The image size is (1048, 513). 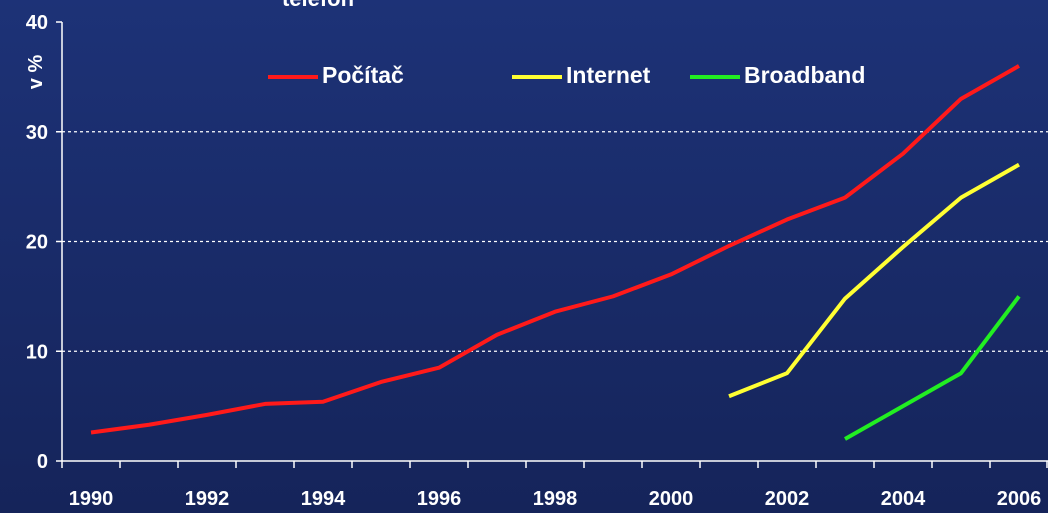 What do you see at coordinates (555, 499) in the screenshot?
I see `x-tick-label: 1998` at bounding box center [555, 499].